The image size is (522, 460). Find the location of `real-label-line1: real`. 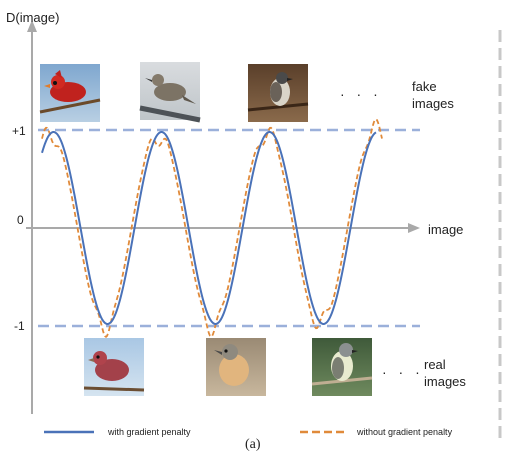

real-label-line1: real is located at coordinates (435, 364).